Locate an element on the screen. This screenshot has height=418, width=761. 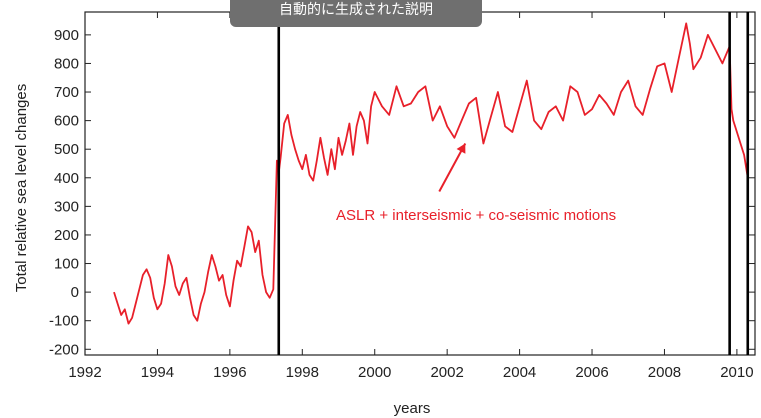
y-tick-label: 100 is located at coordinates (66, 264).